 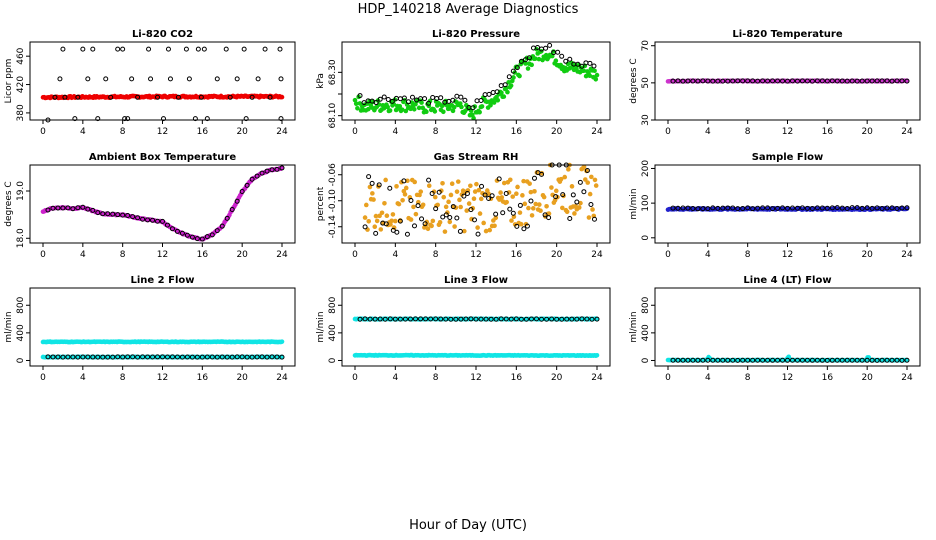 What do you see at coordinates (21, 360) in the screenshot?
I see `line2-flow-ytick-label: 0` at bounding box center [21, 360].